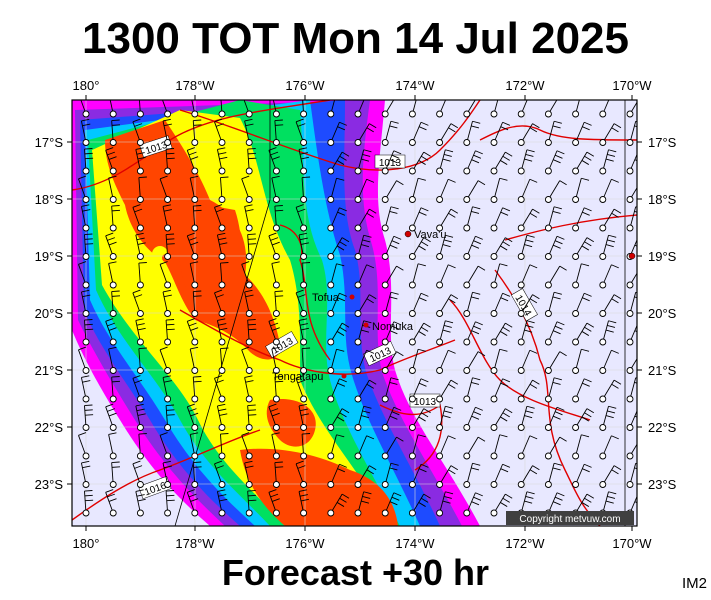 This screenshot has width=711, height=600. Describe the element at coordinates (49, 484) in the screenshot. I see `lat-label: 23°S` at that location.